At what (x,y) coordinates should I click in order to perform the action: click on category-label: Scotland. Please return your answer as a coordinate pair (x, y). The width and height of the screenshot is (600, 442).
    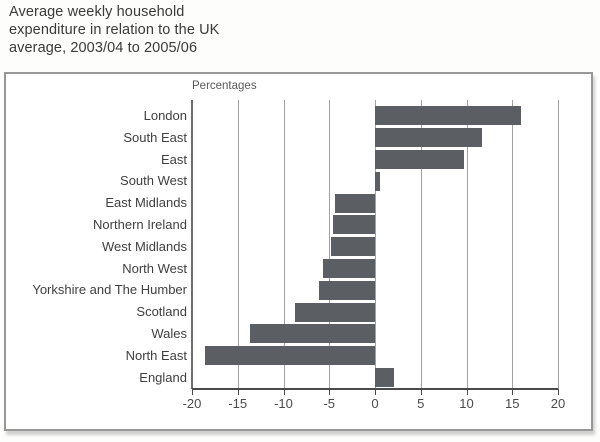
    Looking at the image, I should click on (161, 312).